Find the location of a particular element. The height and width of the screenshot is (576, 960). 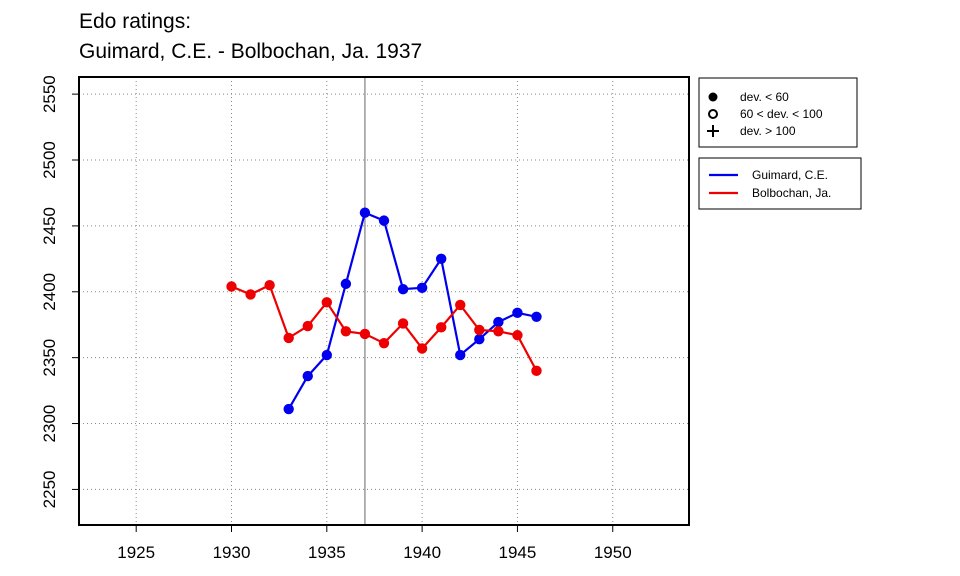

y-tick-label: 2500 is located at coordinates (49, 160).